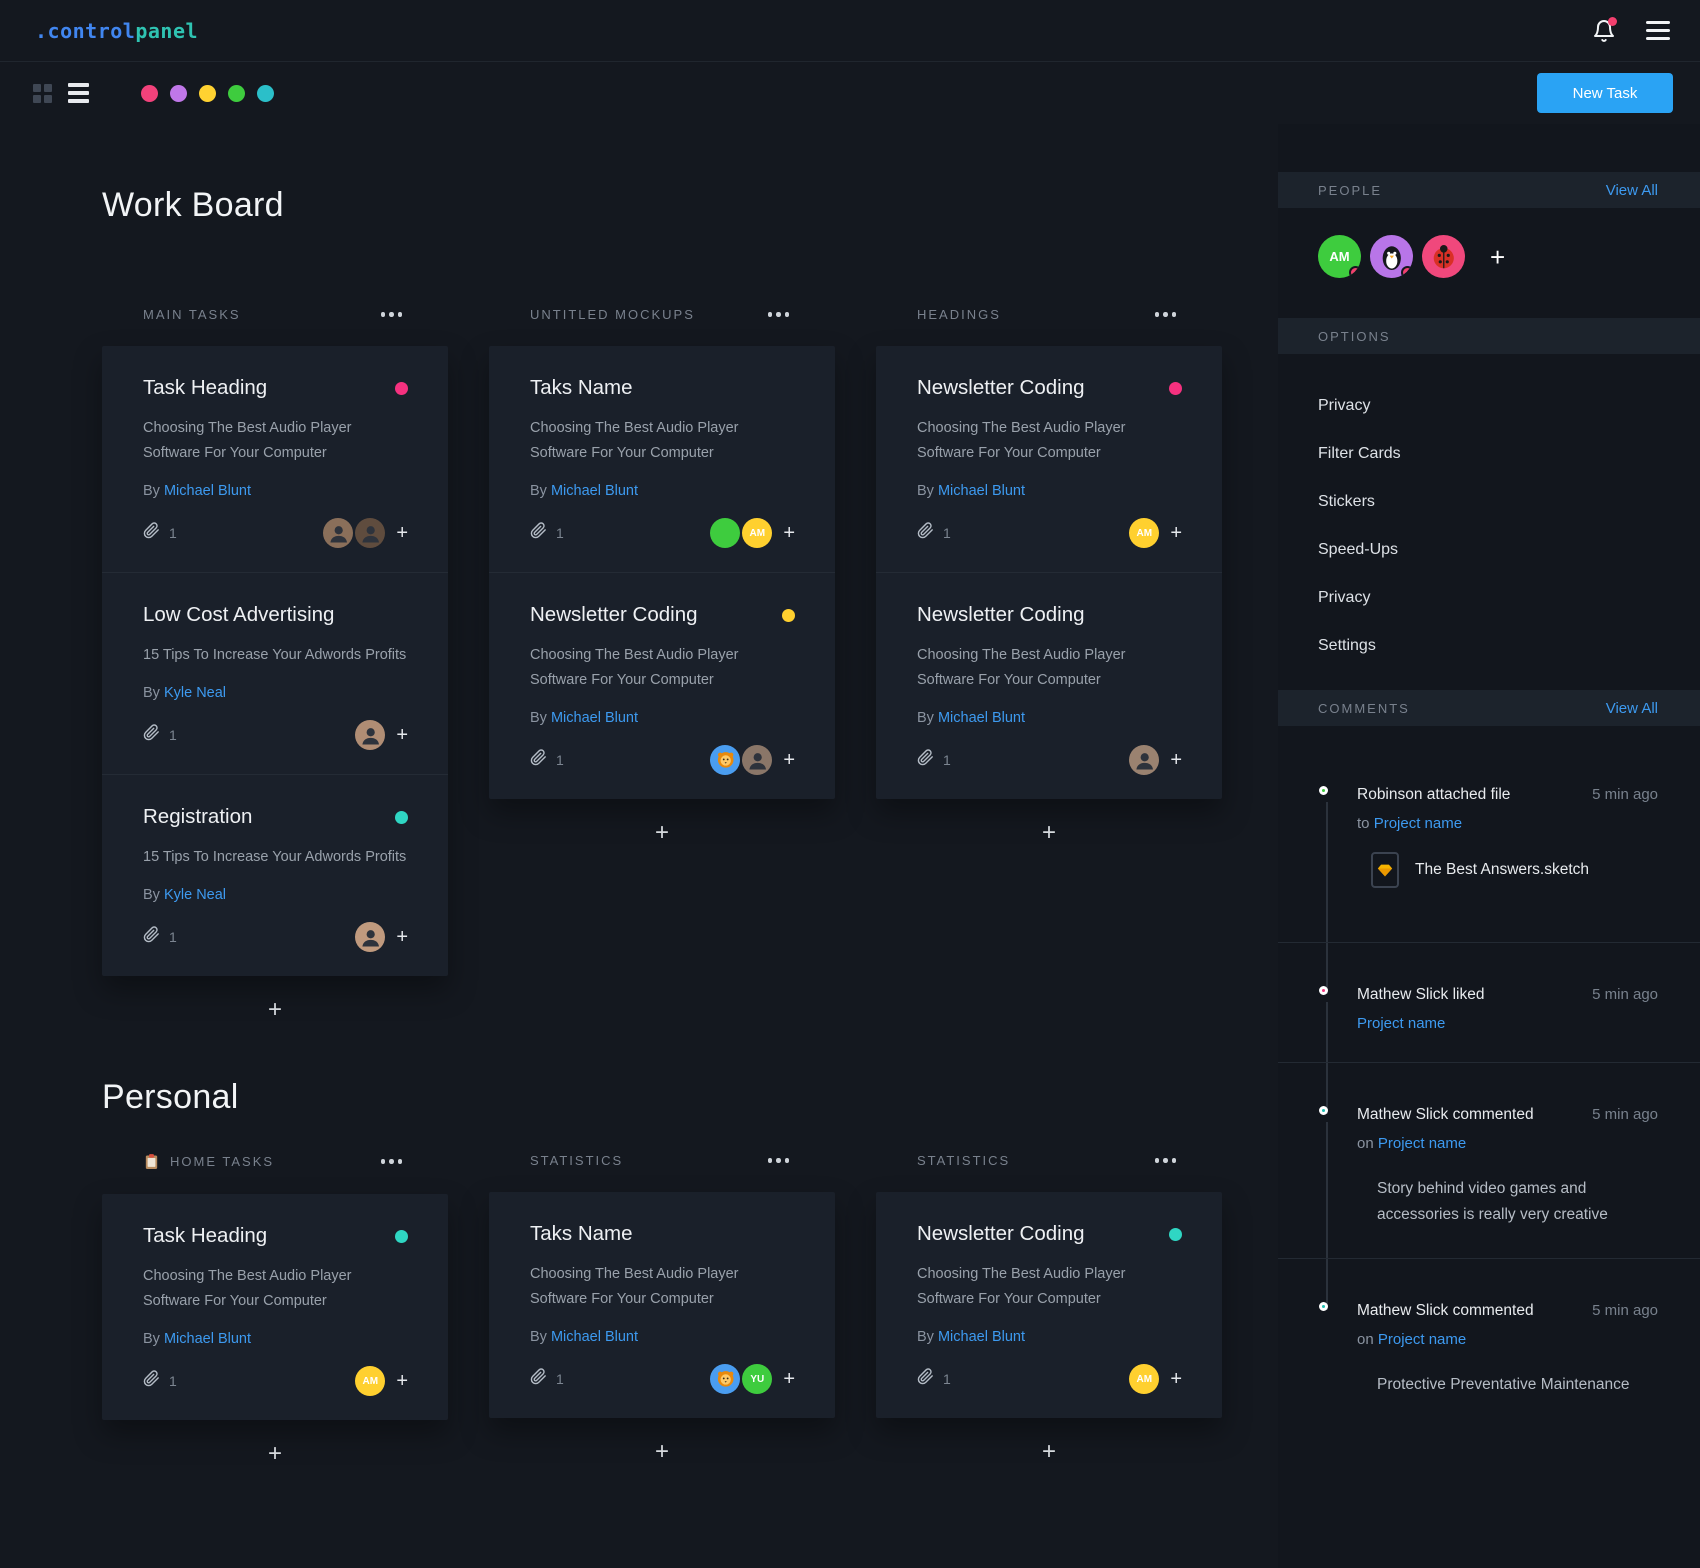 The height and width of the screenshot is (1568, 1700). Describe the element at coordinates (275, 655) in the screenshot. I see `card-description: 15 Tips To Increase Your Adwords Profits` at that location.